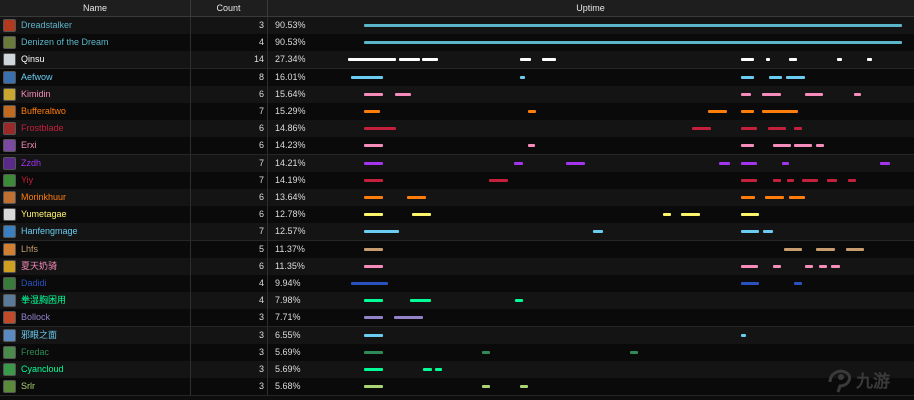 The image size is (914, 400). What do you see at coordinates (290, 231) in the screenshot?
I see `uptime-percent: 12.57%` at bounding box center [290, 231].